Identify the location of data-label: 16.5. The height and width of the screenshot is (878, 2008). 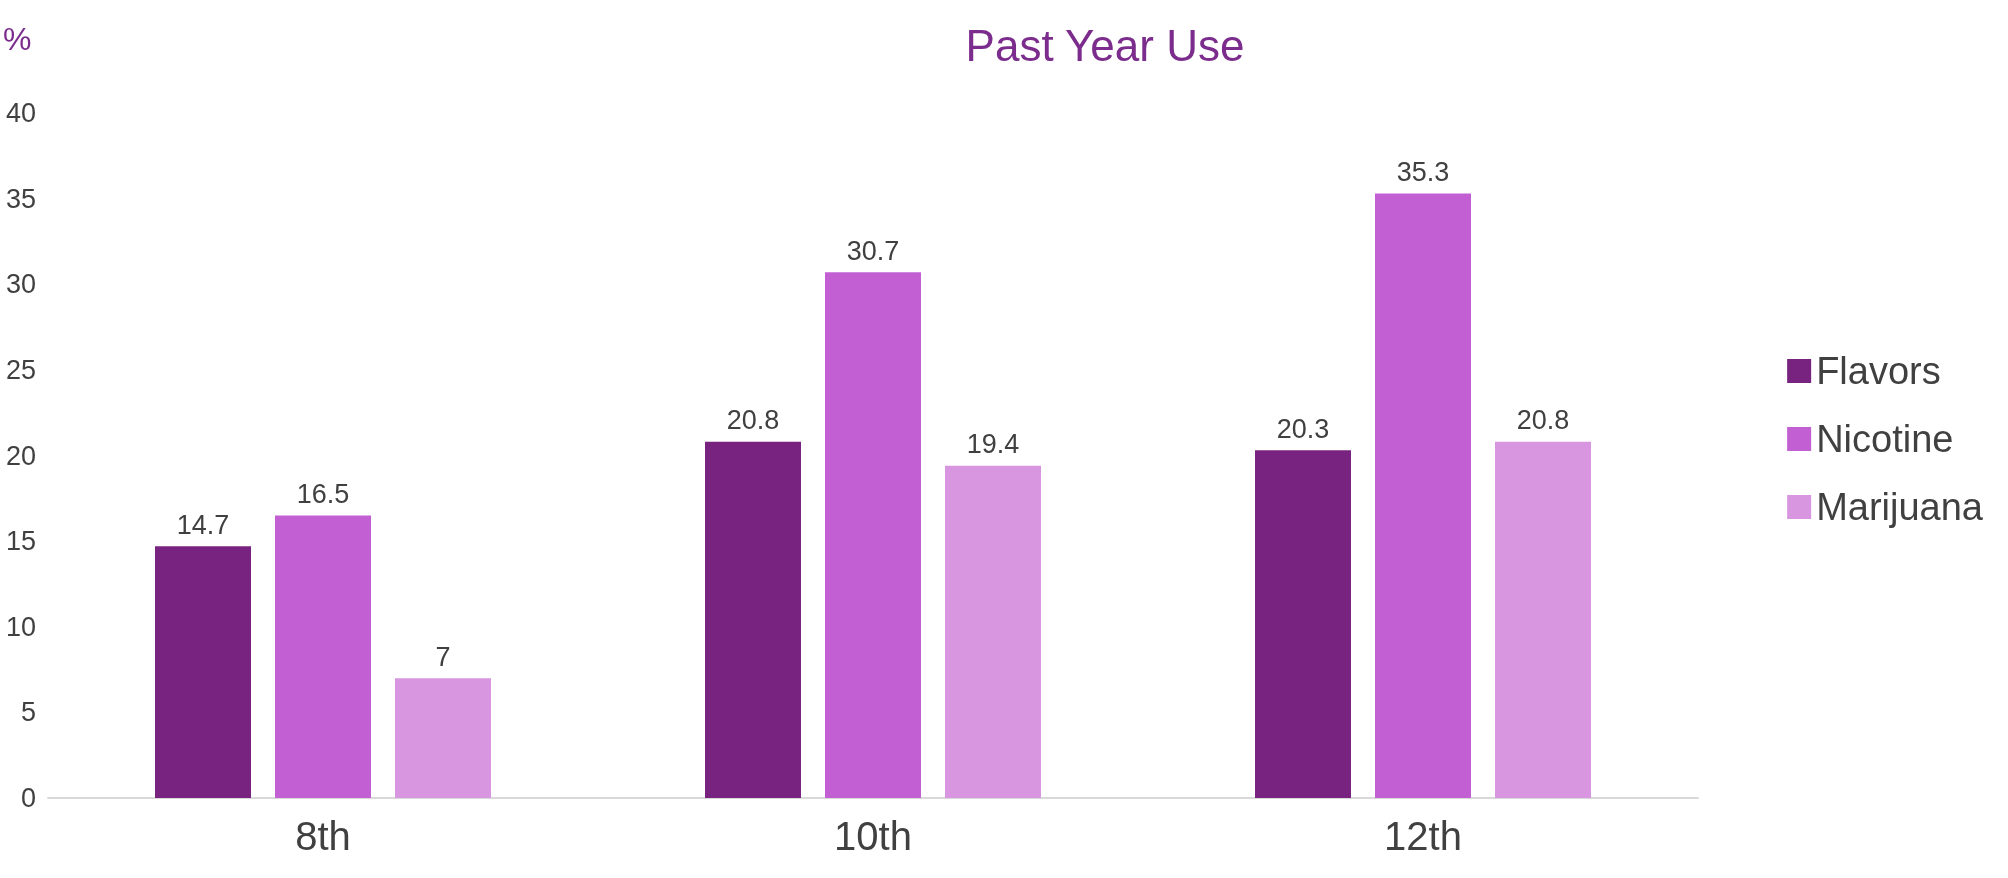
(323, 493).